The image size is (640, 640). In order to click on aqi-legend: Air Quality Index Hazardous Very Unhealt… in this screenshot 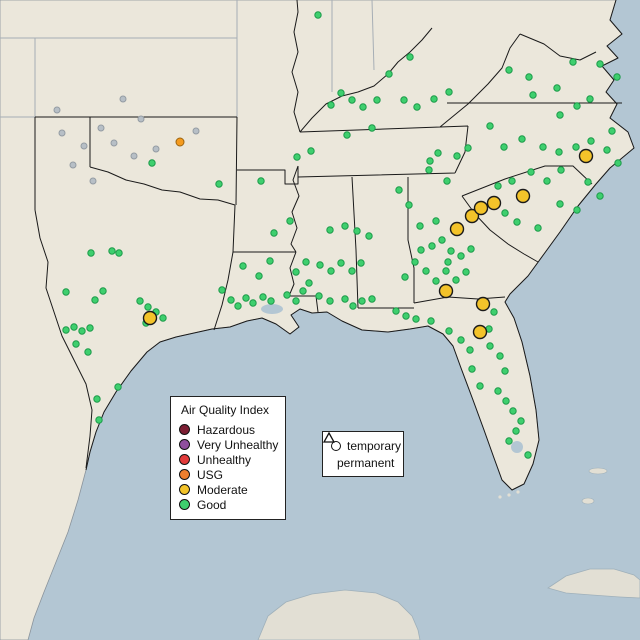, I will do `click(228, 458)`.